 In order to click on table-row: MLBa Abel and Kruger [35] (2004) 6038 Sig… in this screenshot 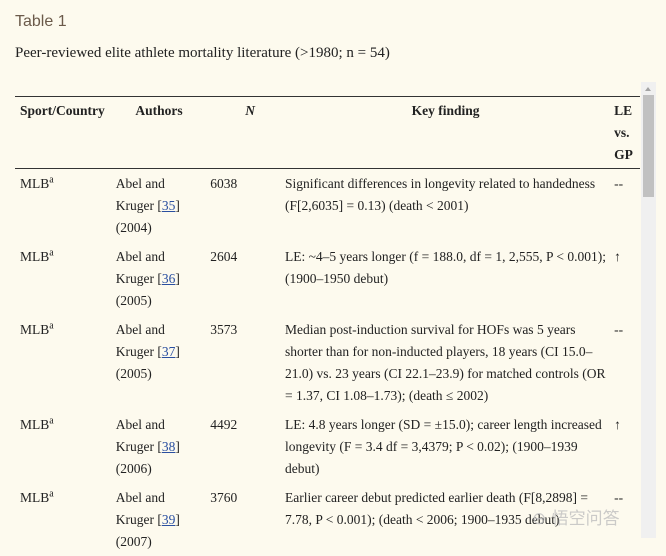, I will do `click(327, 206)`.